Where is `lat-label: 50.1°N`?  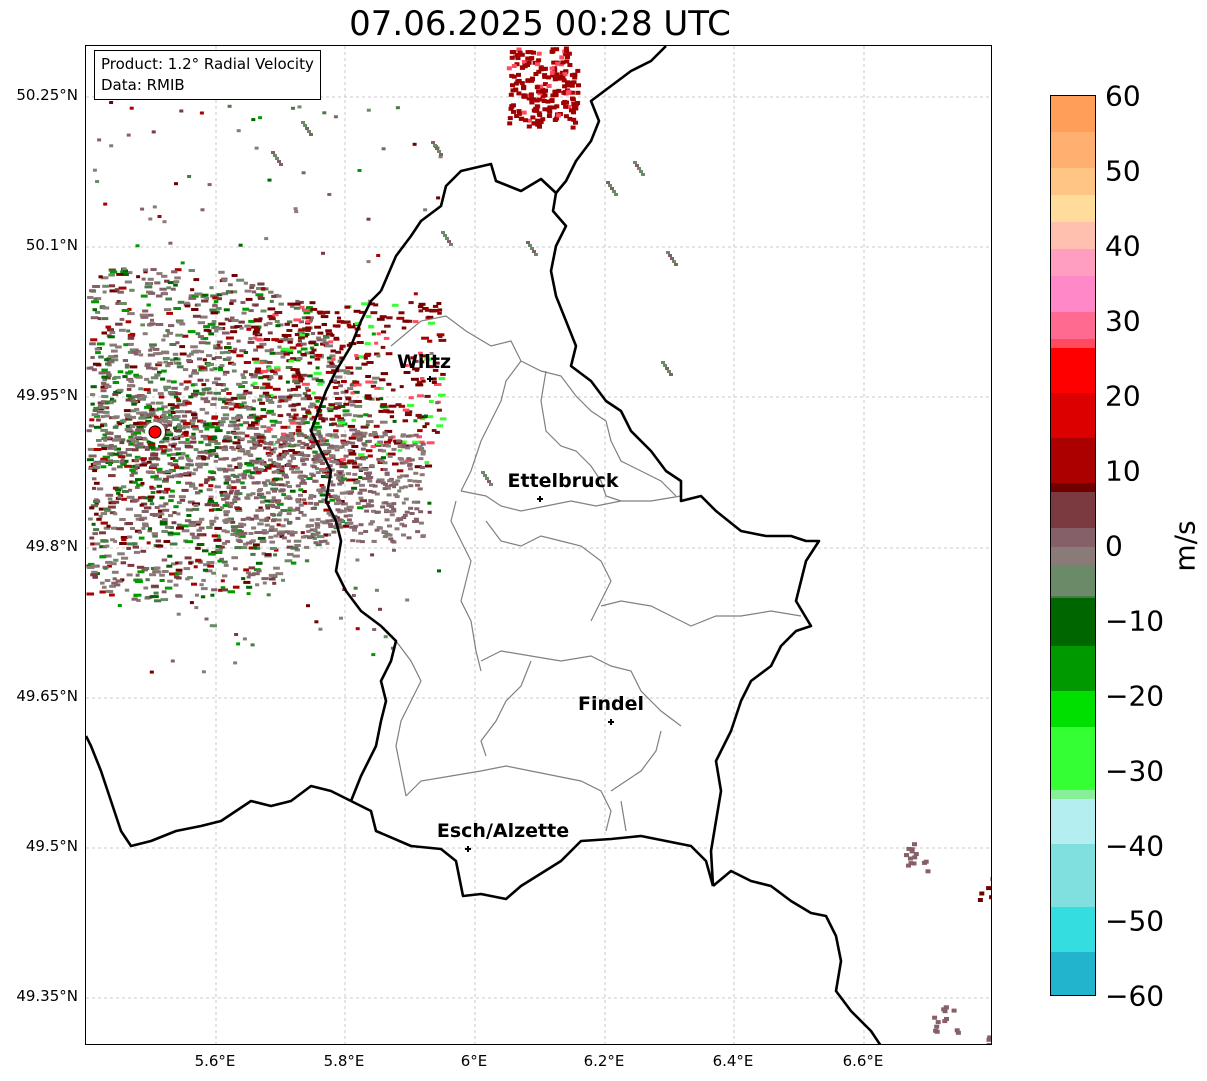
lat-label: 50.1°N is located at coordinates (51, 245).